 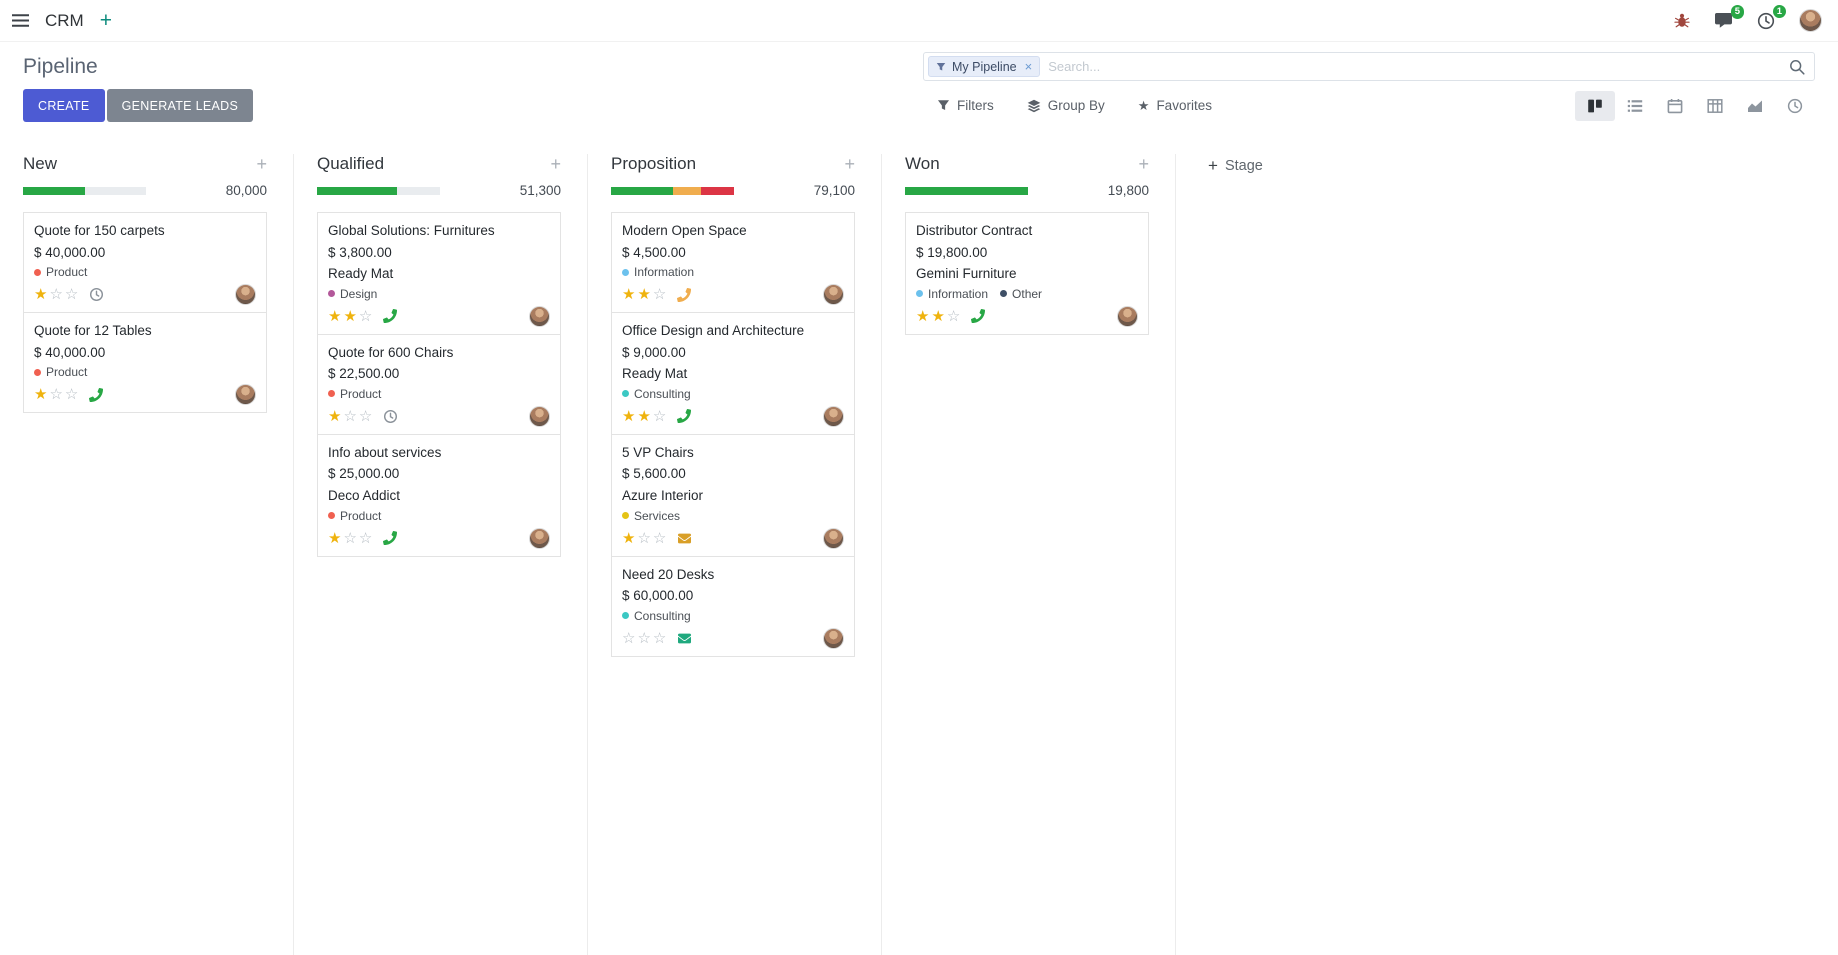 What do you see at coordinates (1235, 164) in the screenshot?
I see `add-stage-button: + Stage` at bounding box center [1235, 164].